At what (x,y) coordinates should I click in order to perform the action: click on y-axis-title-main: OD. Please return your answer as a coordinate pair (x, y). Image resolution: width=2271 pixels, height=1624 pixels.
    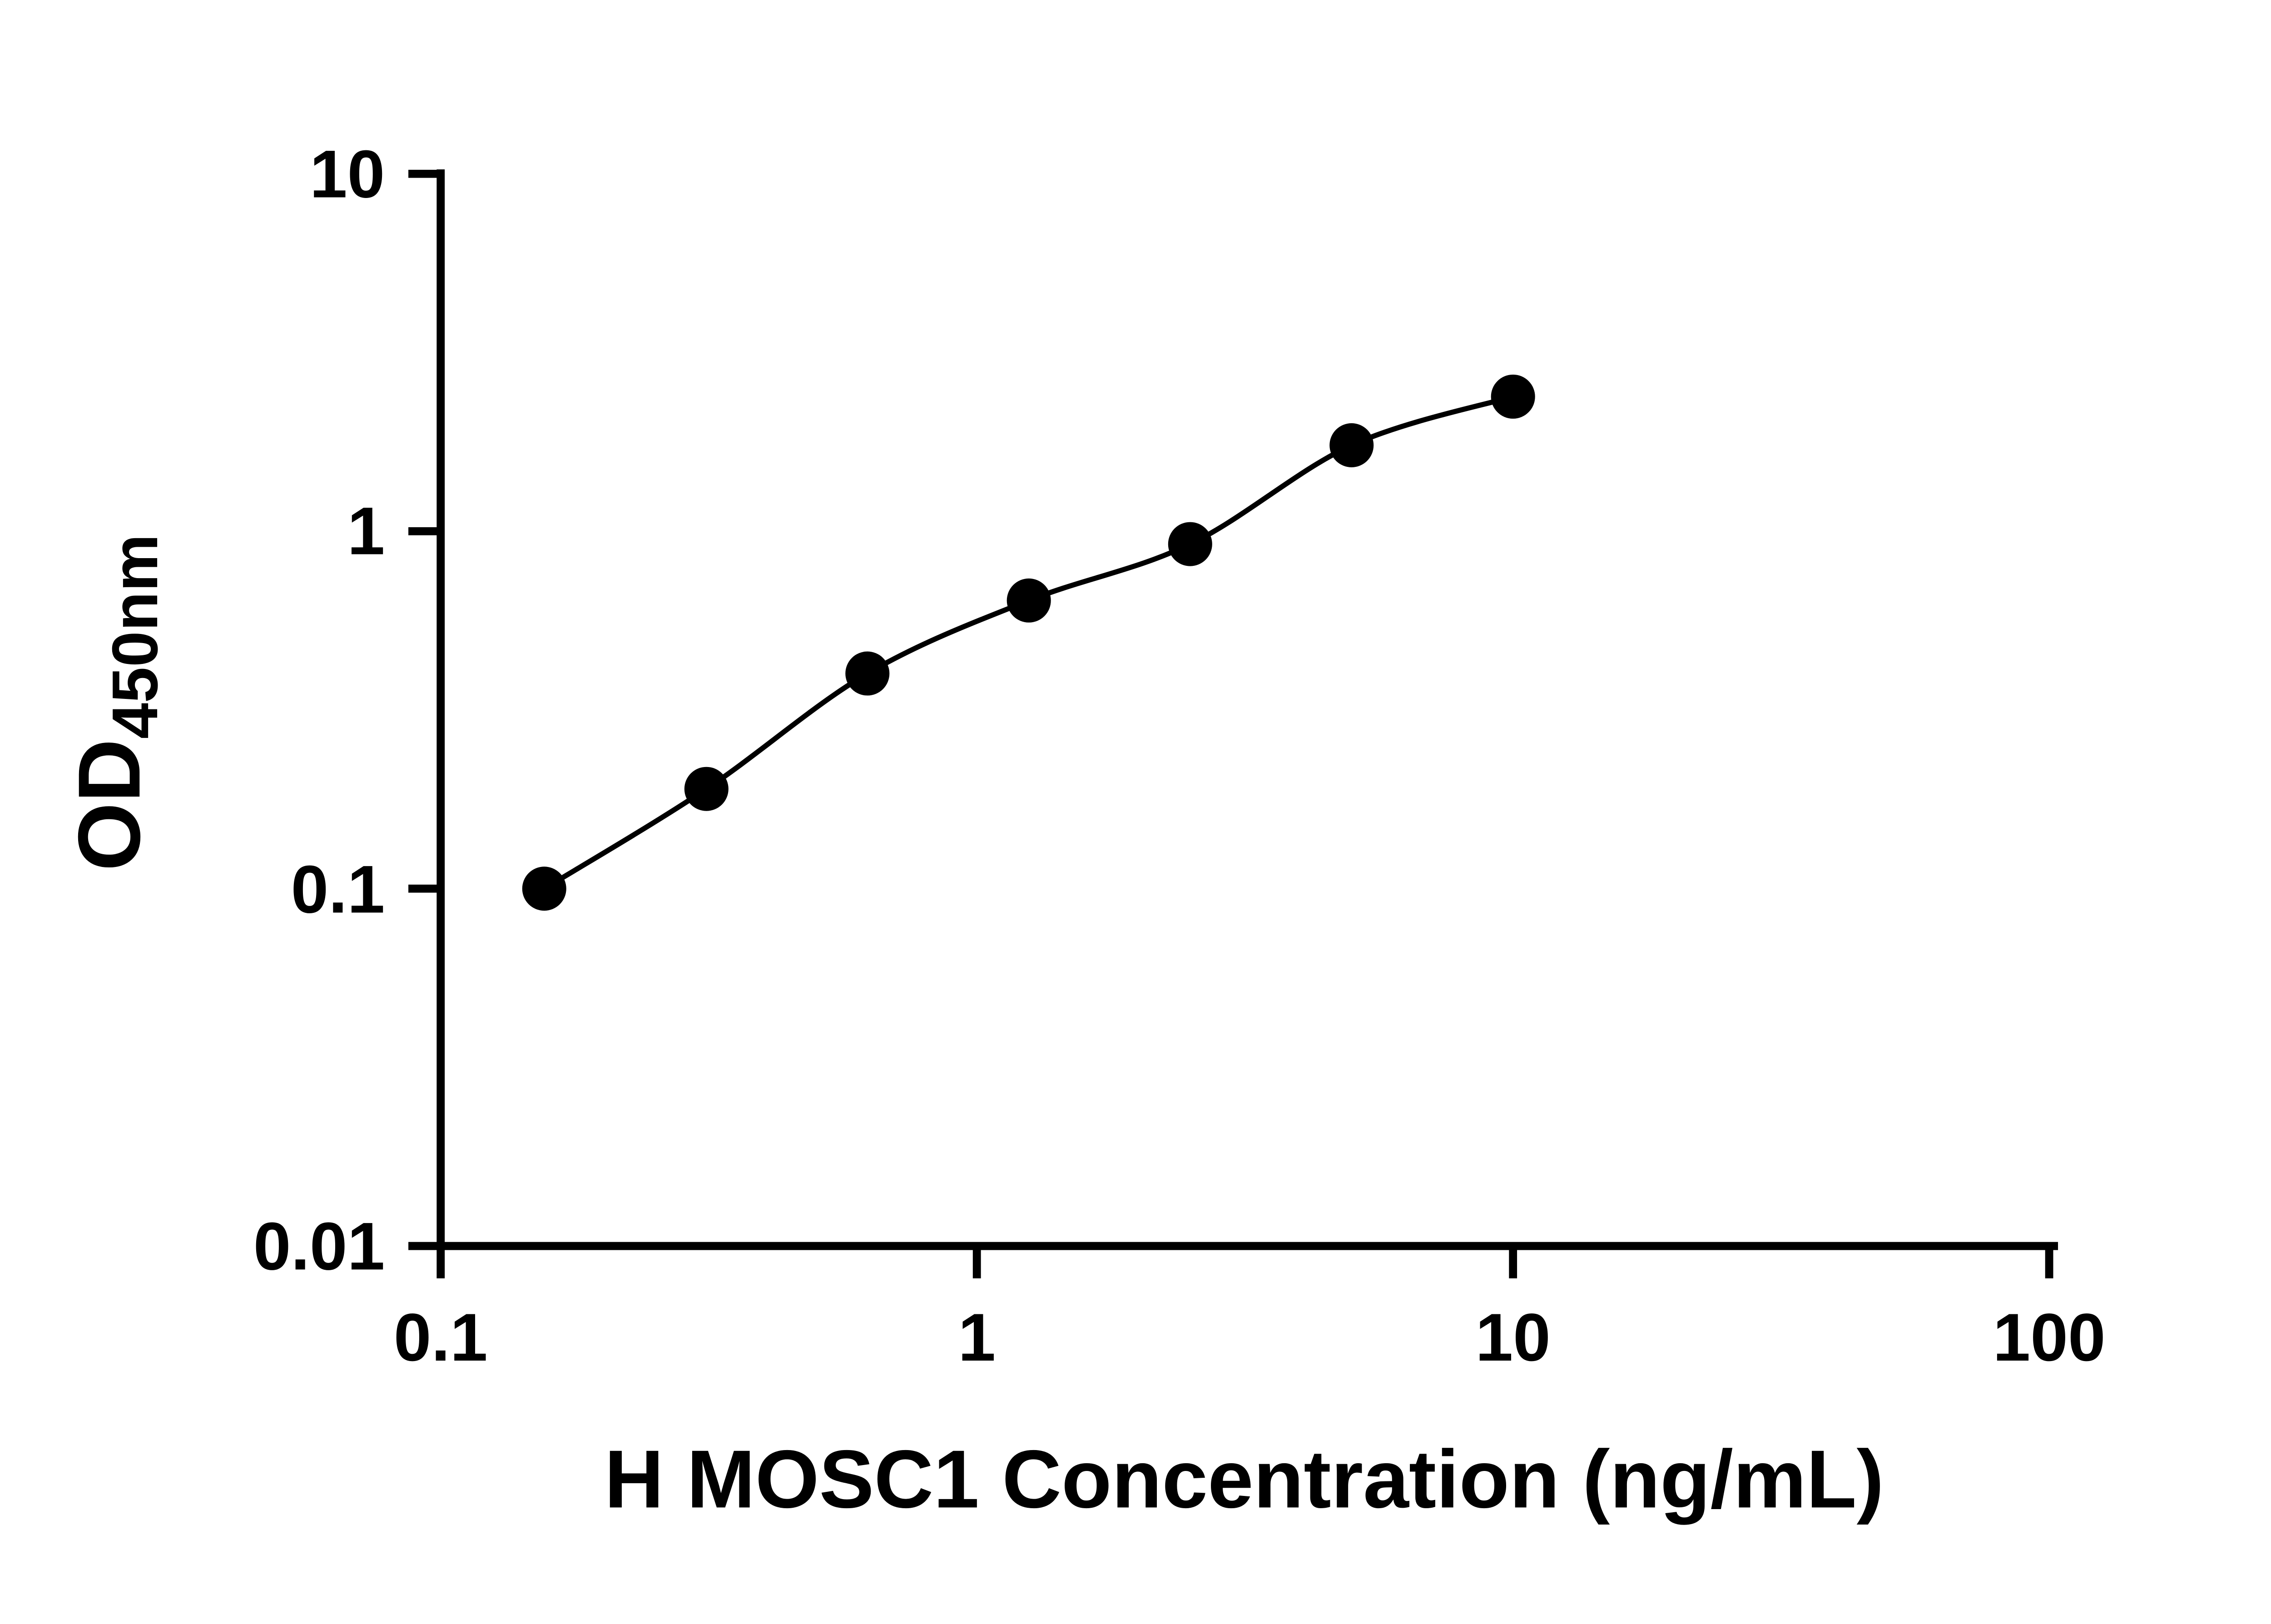
    Looking at the image, I should click on (109, 805).